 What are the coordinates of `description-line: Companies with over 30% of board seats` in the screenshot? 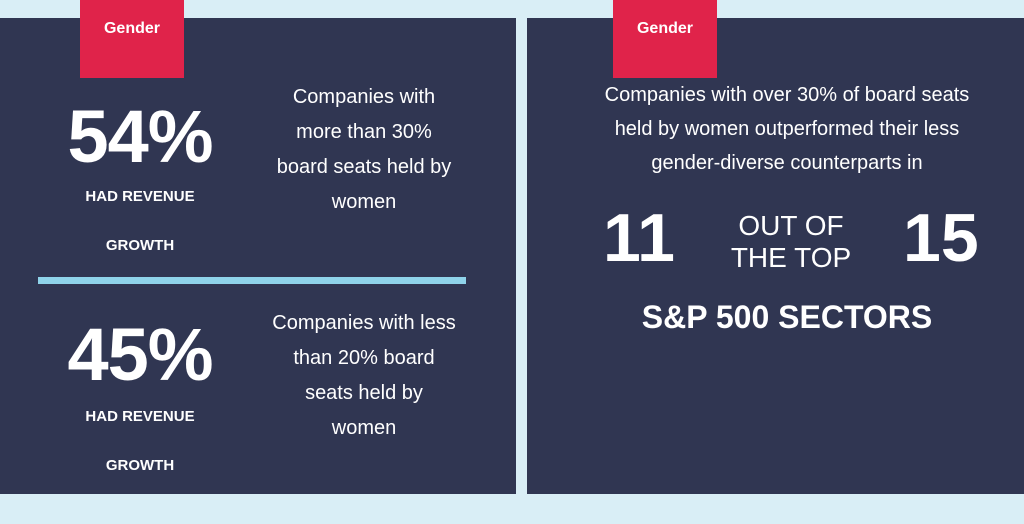 It's located at (787, 95).